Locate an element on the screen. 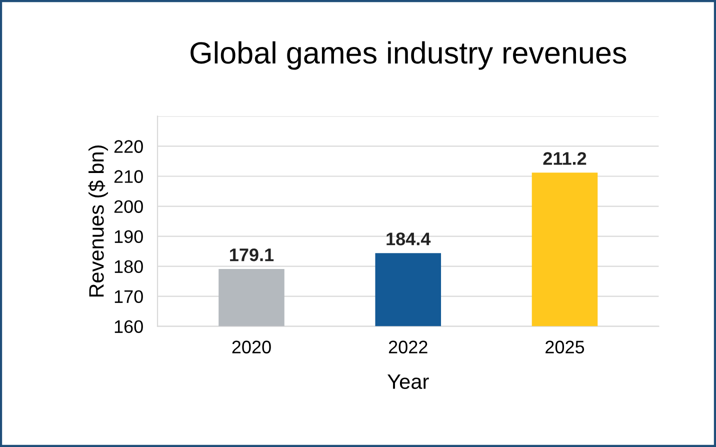 Image resolution: width=716 pixels, height=447 pixels. y-axis-title: Revenues ($ bn) is located at coordinates (98, 221).